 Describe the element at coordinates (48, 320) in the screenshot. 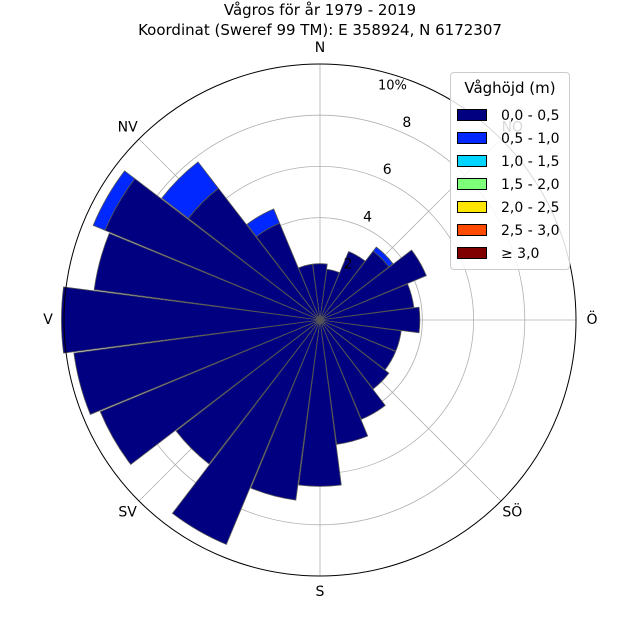

I see `direction-label: V` at that location.